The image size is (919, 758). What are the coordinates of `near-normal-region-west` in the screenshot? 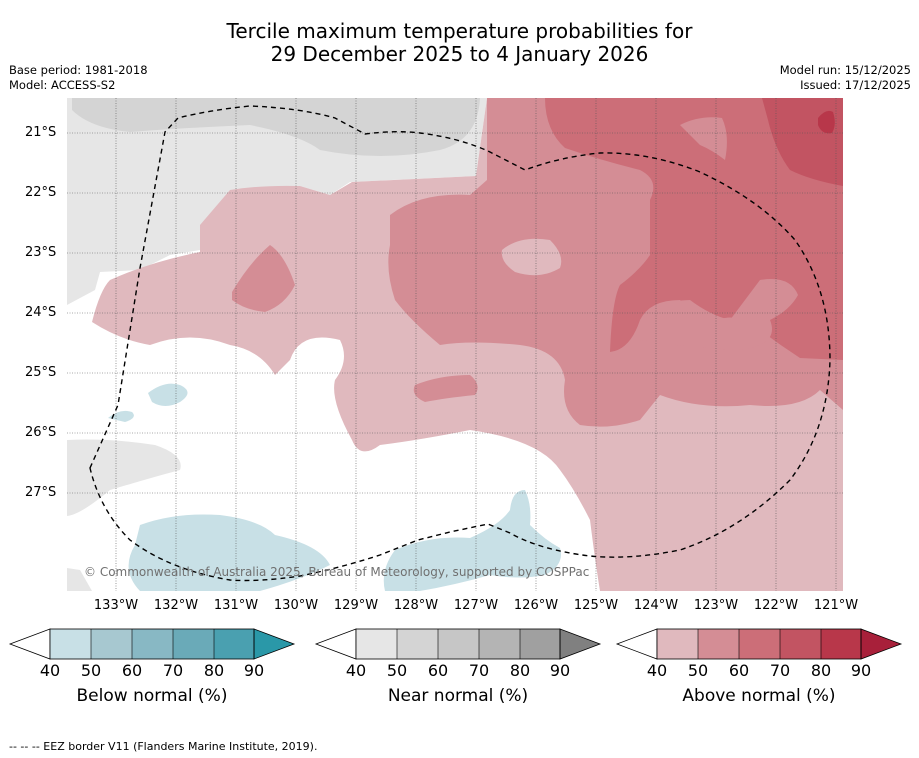 It's located at (124, 477).